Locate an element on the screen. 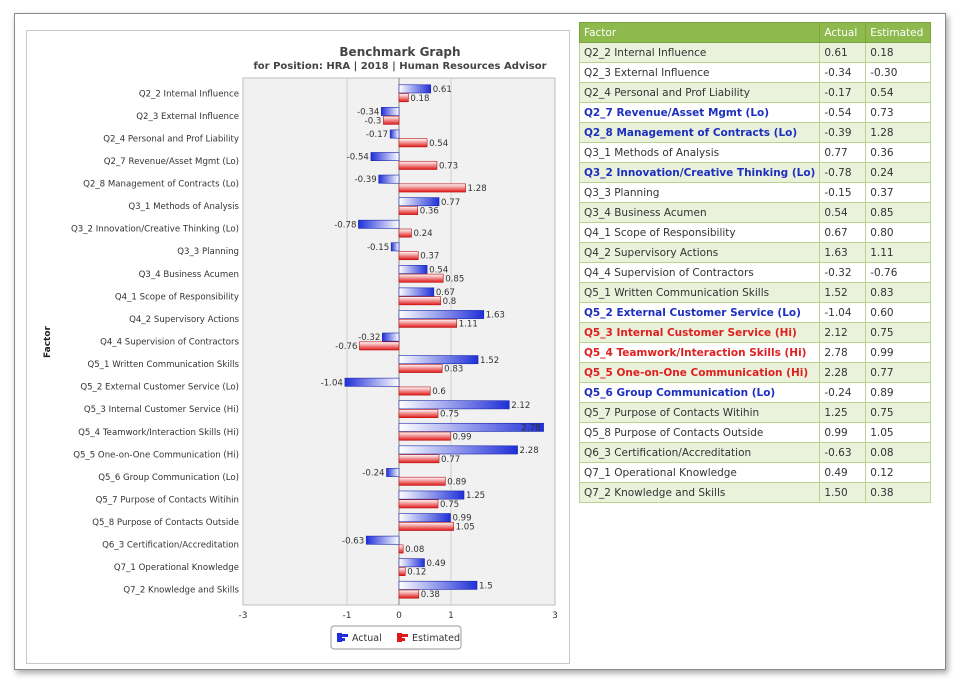 The width and height of the screenshot is (960, 684). actual-data-label: -0.78 is located at coordinates (345, 225).